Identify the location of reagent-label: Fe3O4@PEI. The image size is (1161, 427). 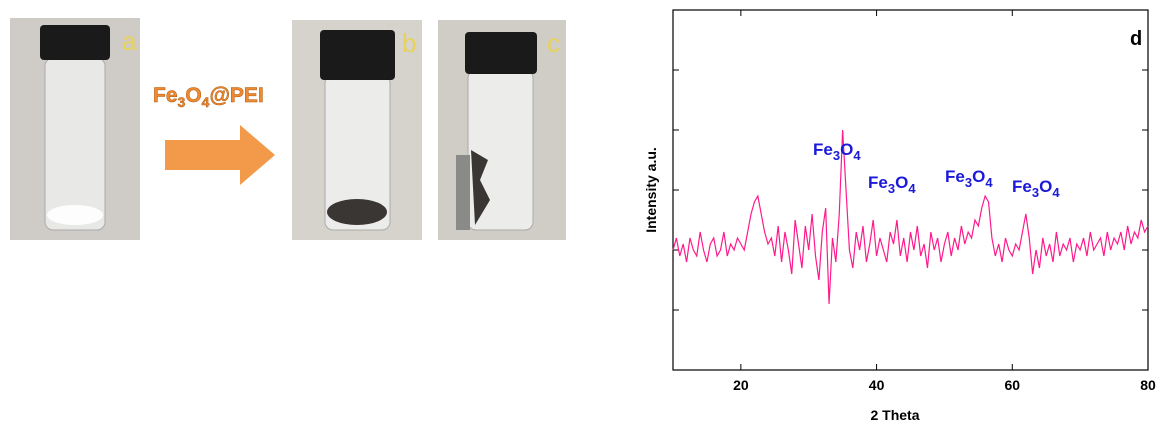
(208, 97).